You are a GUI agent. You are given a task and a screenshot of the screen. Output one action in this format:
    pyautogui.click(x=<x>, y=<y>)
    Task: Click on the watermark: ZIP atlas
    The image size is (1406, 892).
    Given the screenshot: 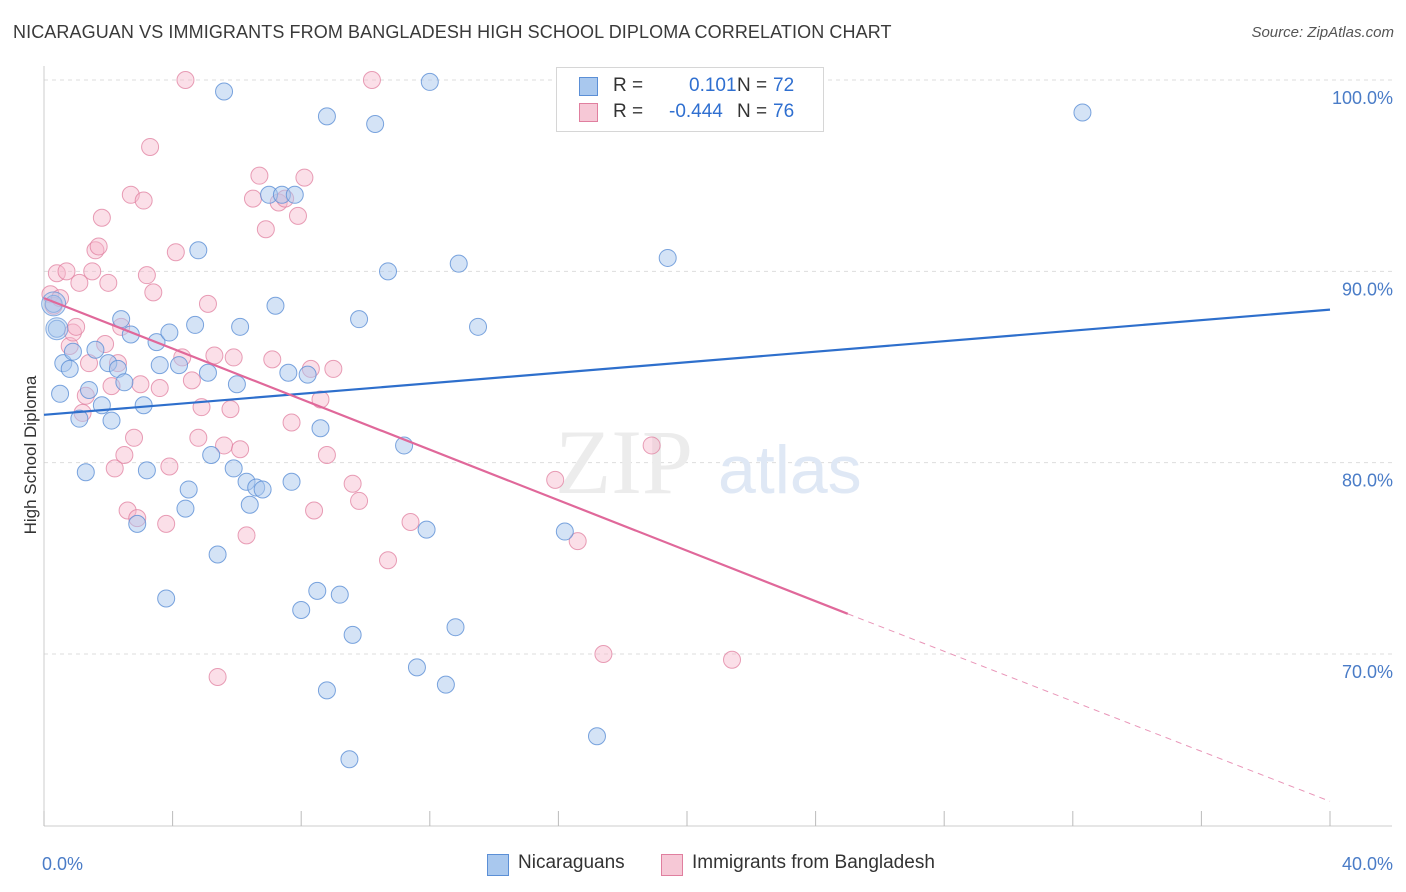 What is the action you would take?
    pyautogui.click(x=708, y=462)
    